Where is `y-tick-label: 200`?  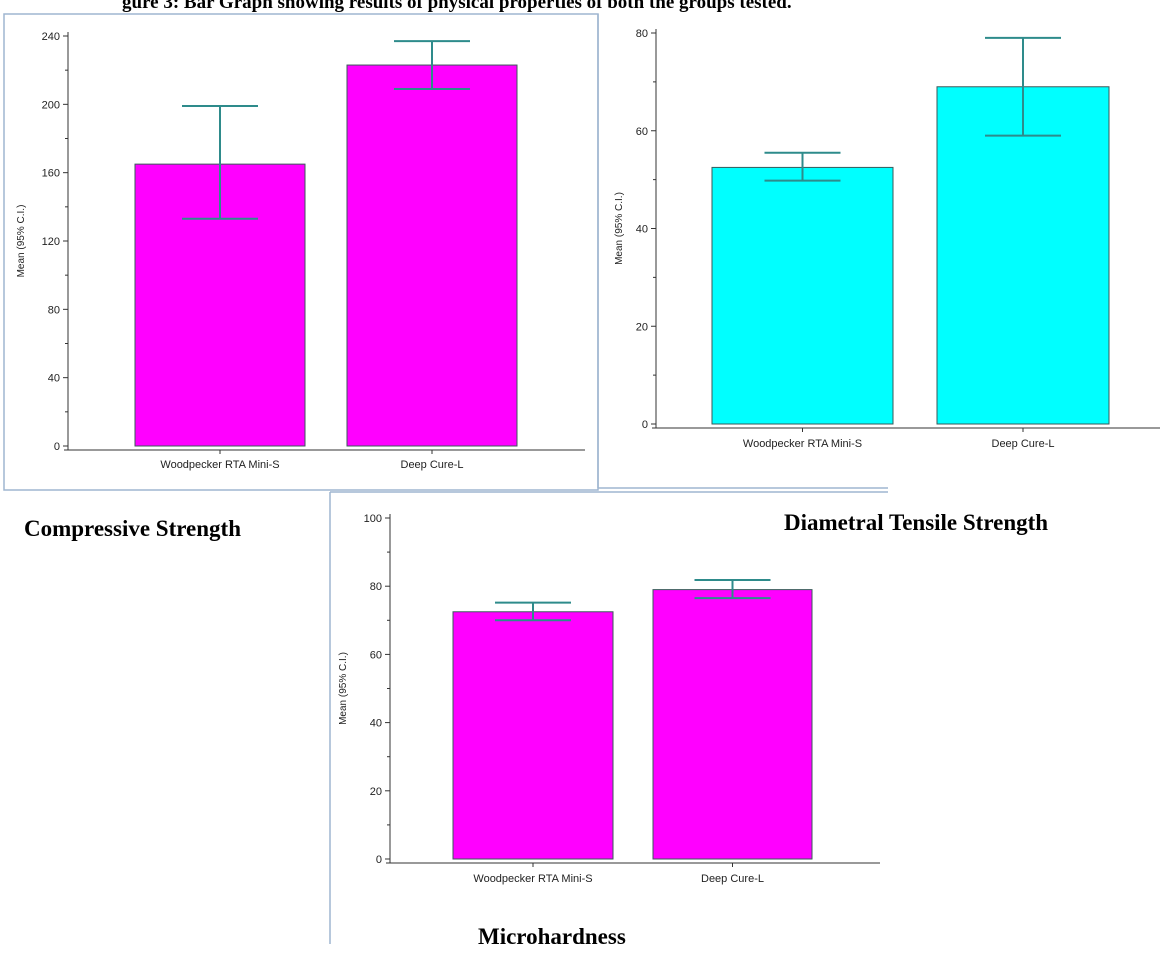
y-tick-label: 200 is located at coordinates (51, 105).